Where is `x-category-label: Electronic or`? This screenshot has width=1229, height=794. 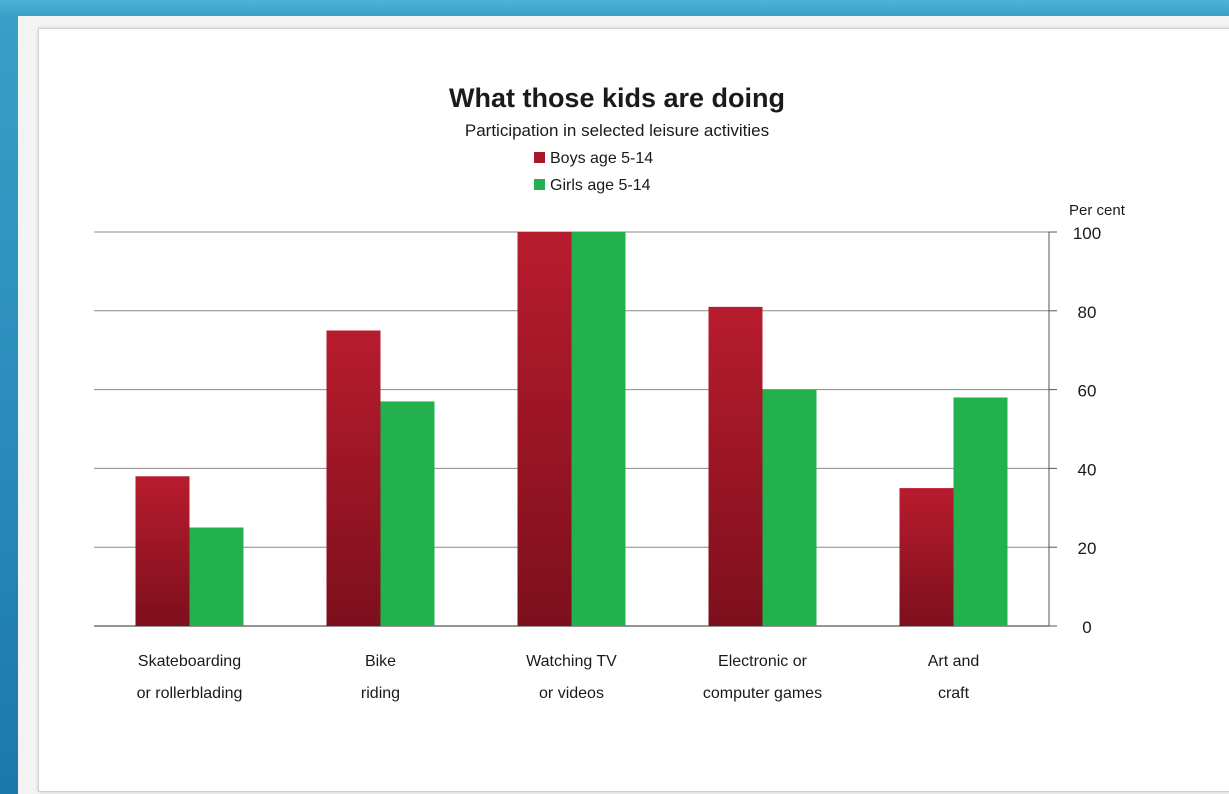 x-category-label: Electronic or is located at coordinates (763, 661).